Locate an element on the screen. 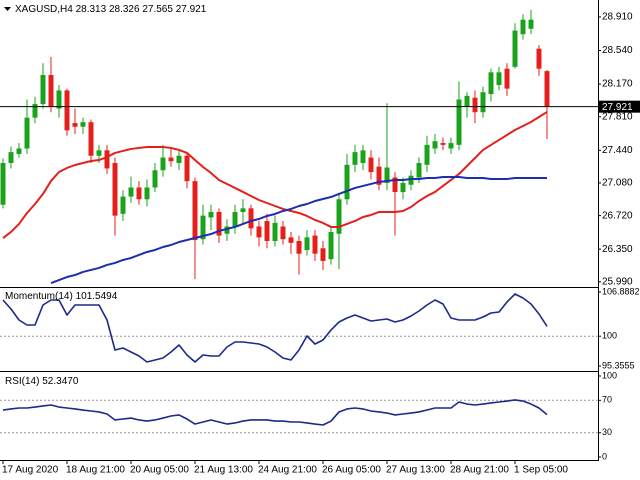  current-price-label: 27.921 is located at coordinates (617, 107).